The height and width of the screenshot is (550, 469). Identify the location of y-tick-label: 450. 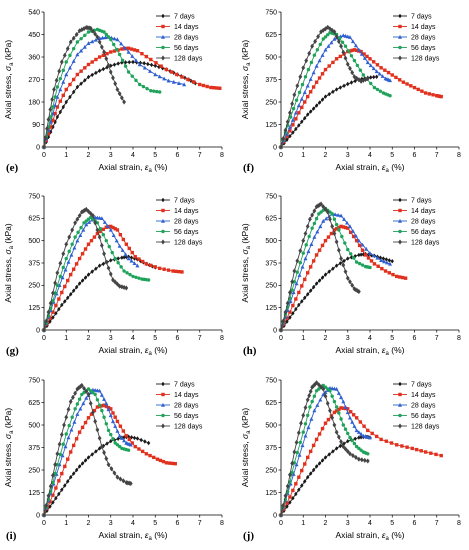
(34, 35).